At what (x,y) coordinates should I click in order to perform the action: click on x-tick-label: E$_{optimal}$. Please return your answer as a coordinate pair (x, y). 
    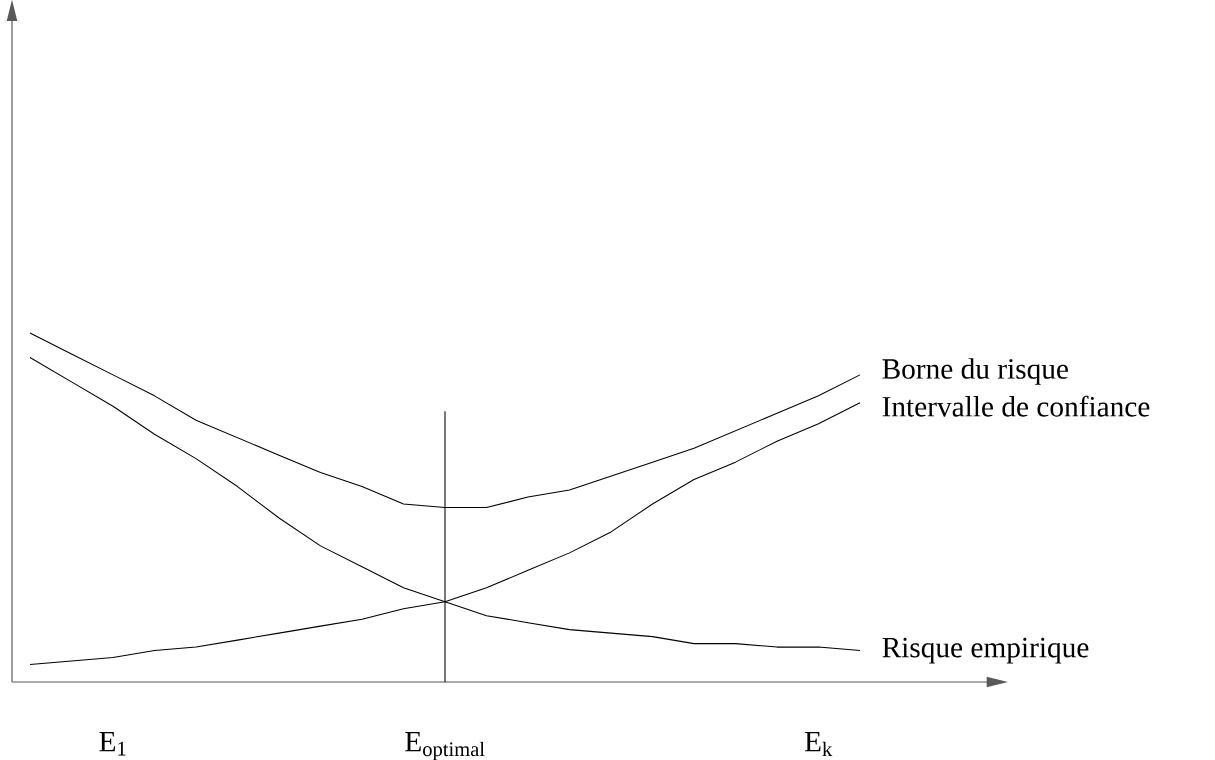
    Looking at the image, I should click on (445, 746).